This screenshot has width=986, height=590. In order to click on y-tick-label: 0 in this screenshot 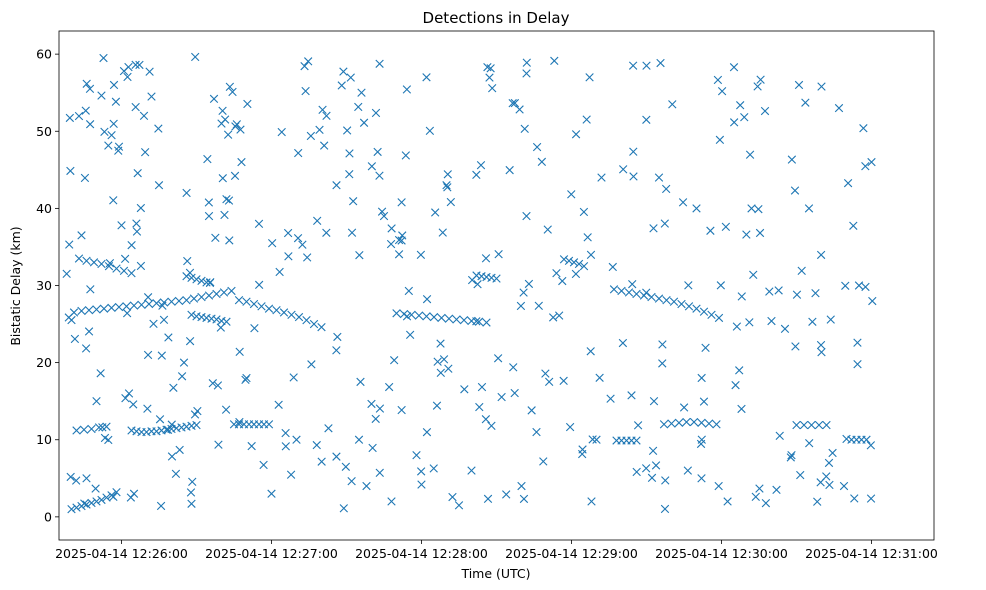, I will do `click(48, 516)`.